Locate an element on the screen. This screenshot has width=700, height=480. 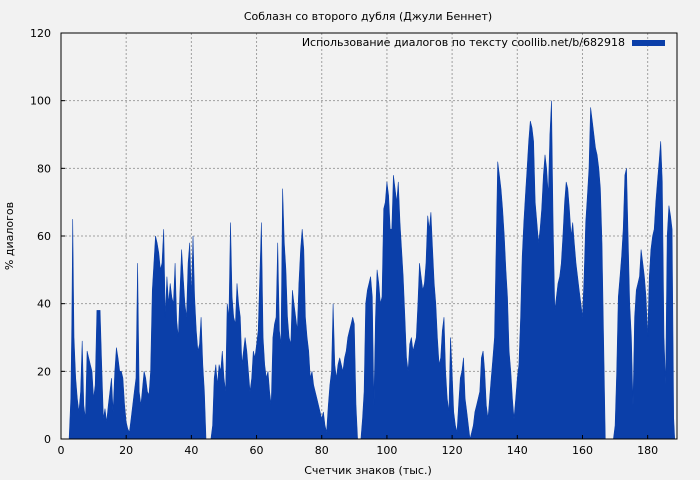
y-tick-label: 100 is located at coordinates (40, 101).